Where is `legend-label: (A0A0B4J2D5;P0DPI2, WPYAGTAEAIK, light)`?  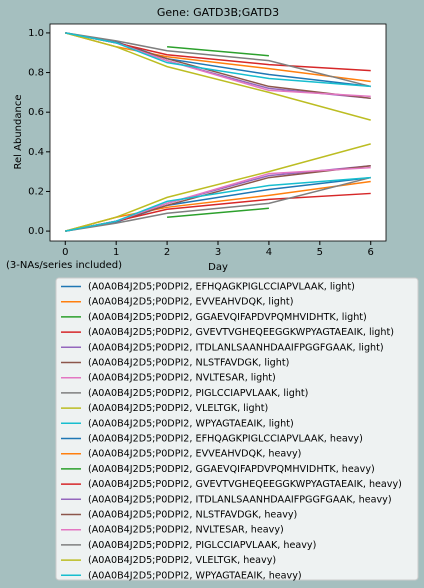 legend-label: (A0A0B4J2D5;P0DPI2, WPYAGTAEAIK, light) is located at coordinates (191, 423).